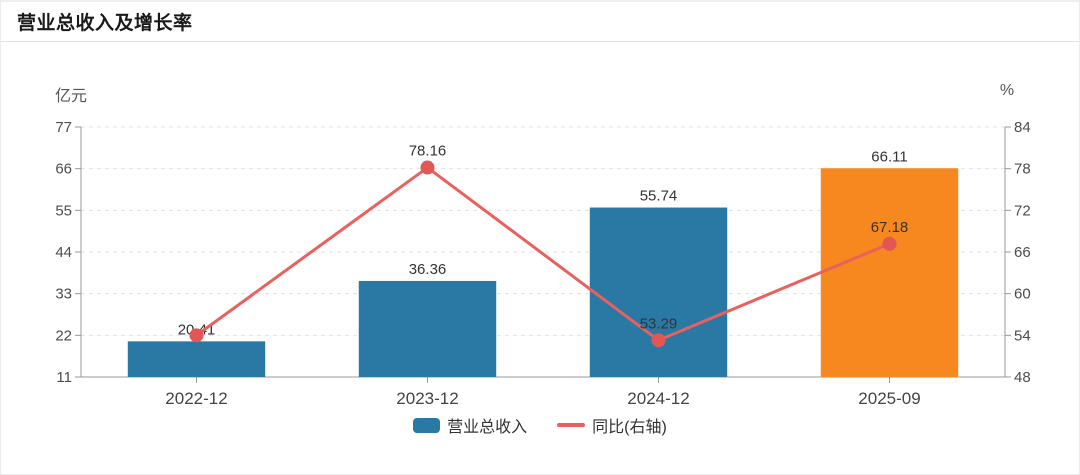  Describe the element at coordinates (63, 252) in the screenshot. I see `left-axis-tick-label: 44` at that location.